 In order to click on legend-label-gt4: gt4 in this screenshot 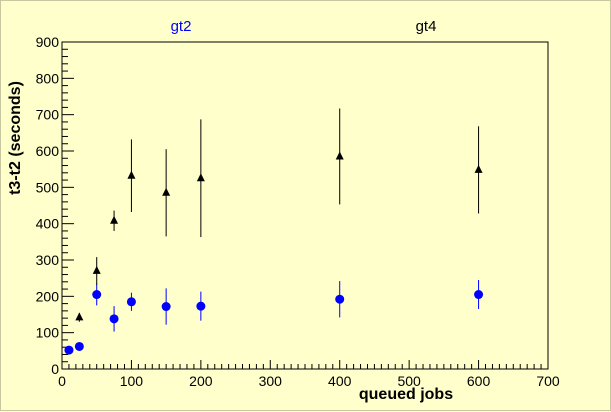, I will do `click(426, 26)`.